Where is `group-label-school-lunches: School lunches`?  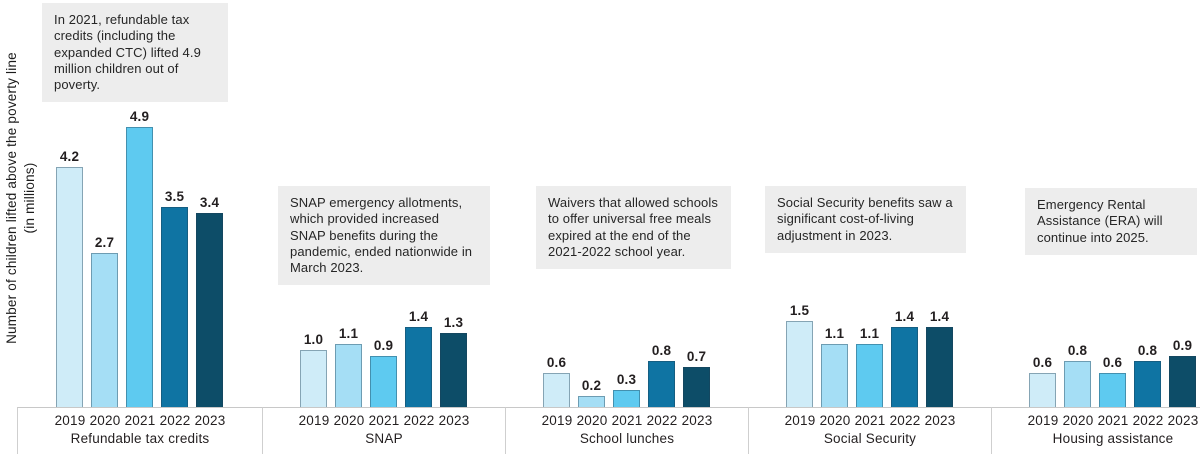
group-label-school-lunches: School lunches is located at coordinates (627, 438).